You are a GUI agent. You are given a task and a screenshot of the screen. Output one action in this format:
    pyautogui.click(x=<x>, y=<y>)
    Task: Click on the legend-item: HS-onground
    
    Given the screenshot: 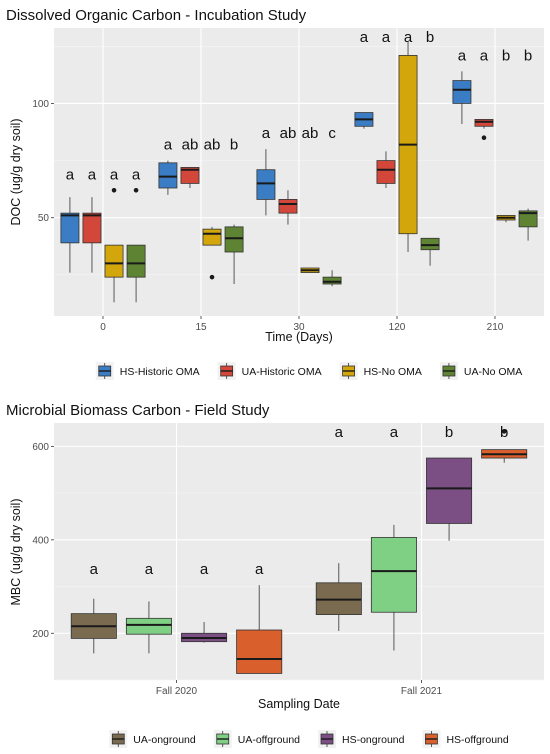 What is the action you would take?
    pyautogui.click(x=361, y=739)
    